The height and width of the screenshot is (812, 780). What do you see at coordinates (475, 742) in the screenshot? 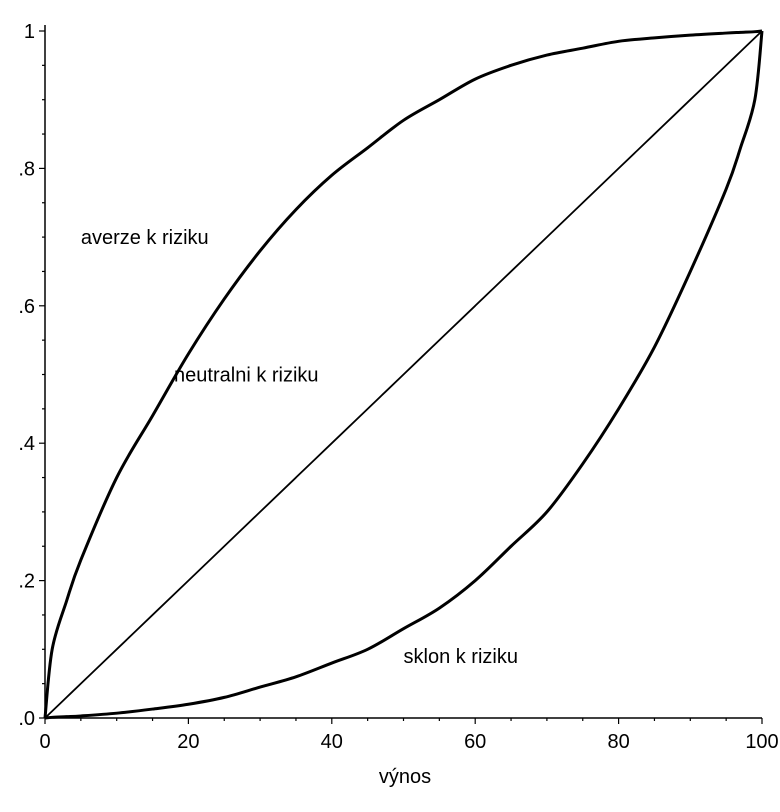
I see `x-tick-label: 60` at bounding box center [475, 742].